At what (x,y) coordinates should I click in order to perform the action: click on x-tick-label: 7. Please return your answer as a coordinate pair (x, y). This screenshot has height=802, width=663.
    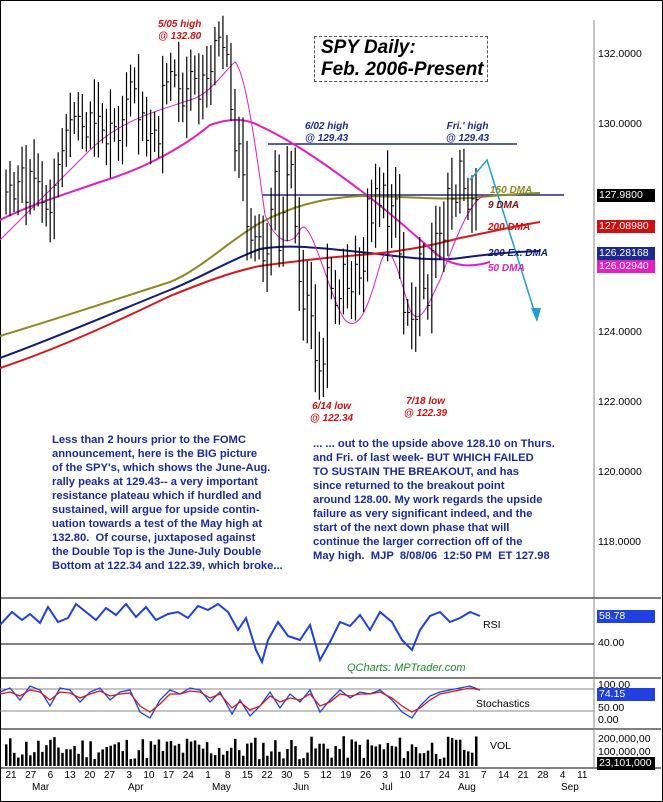
    Looking at the image, I should click on (484, 775).